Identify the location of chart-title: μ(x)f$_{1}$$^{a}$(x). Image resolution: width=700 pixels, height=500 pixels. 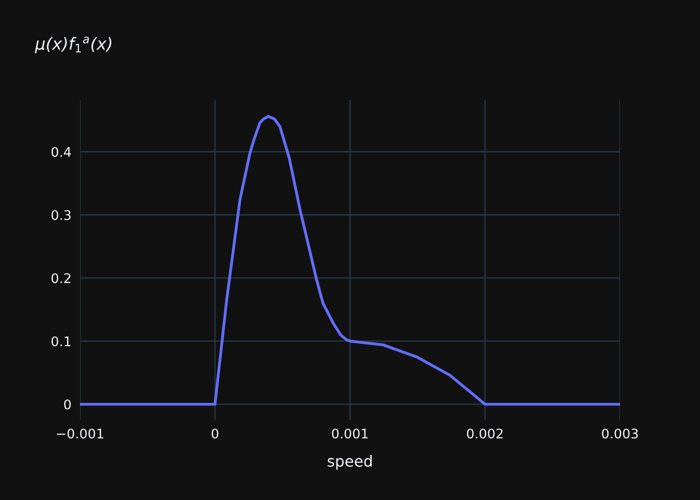
(73, 45).